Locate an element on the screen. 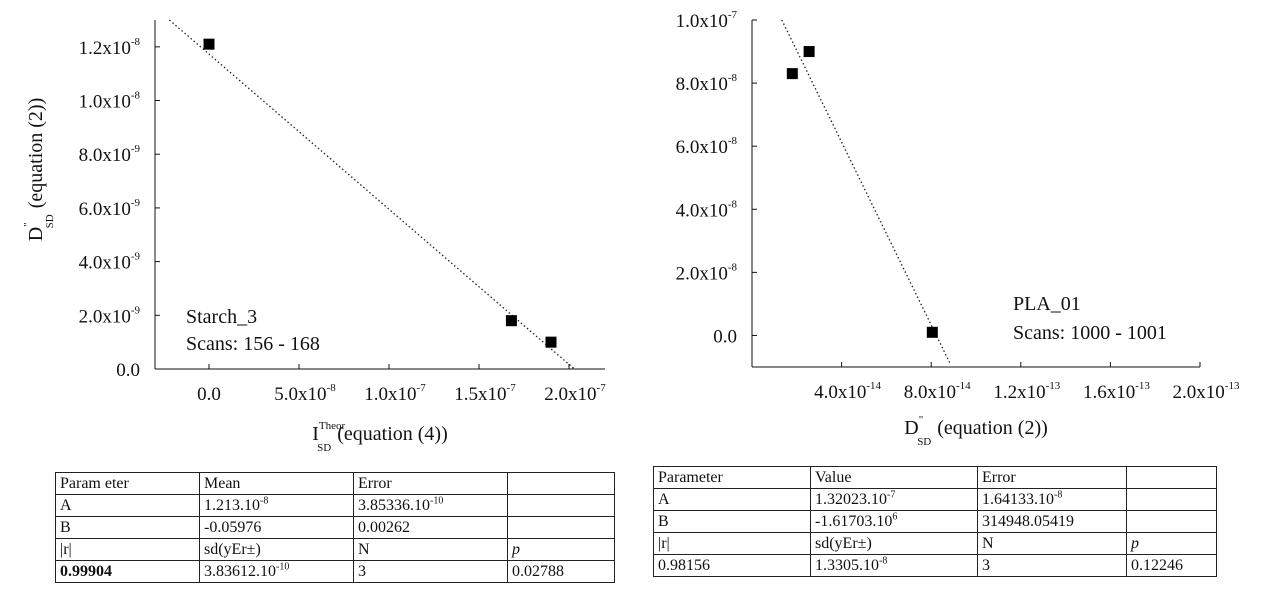  table-header-cell: Param eter is located at coordinates (127, 483).